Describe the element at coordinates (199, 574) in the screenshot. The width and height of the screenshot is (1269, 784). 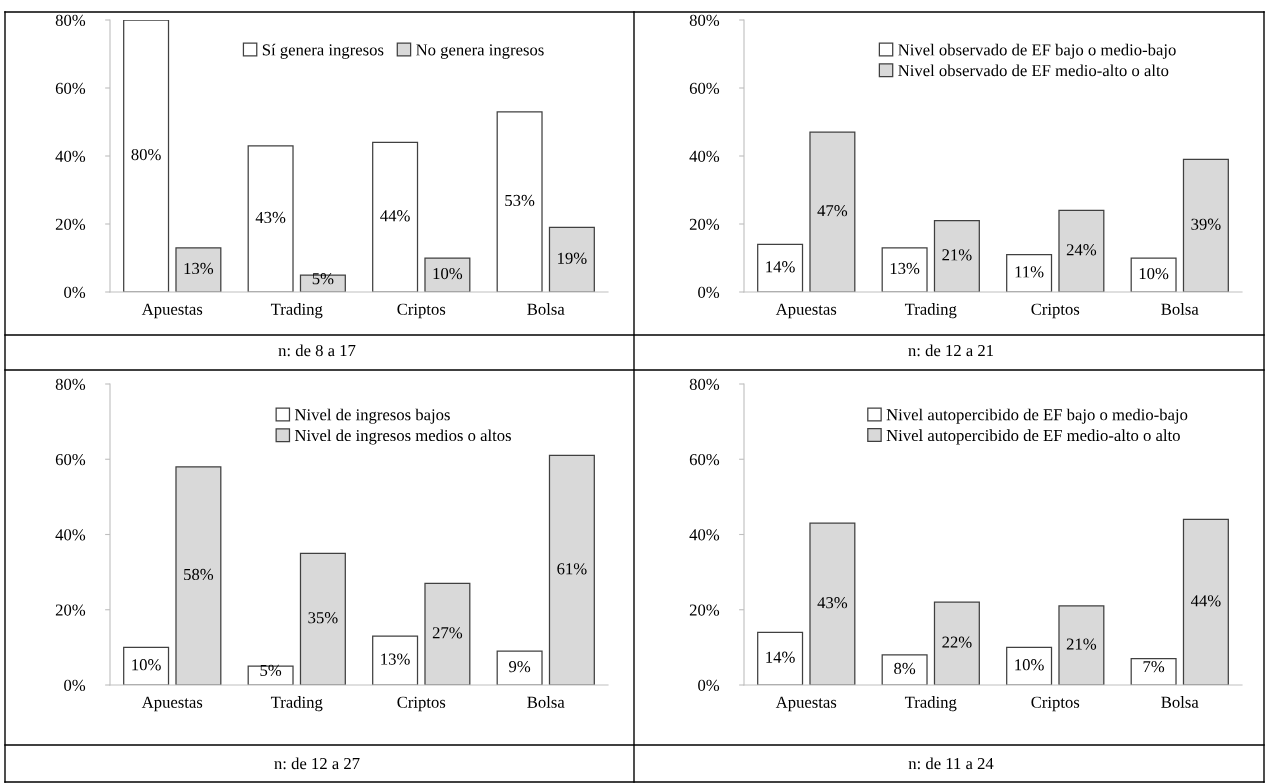
I see `data-label: 58%` at that location.